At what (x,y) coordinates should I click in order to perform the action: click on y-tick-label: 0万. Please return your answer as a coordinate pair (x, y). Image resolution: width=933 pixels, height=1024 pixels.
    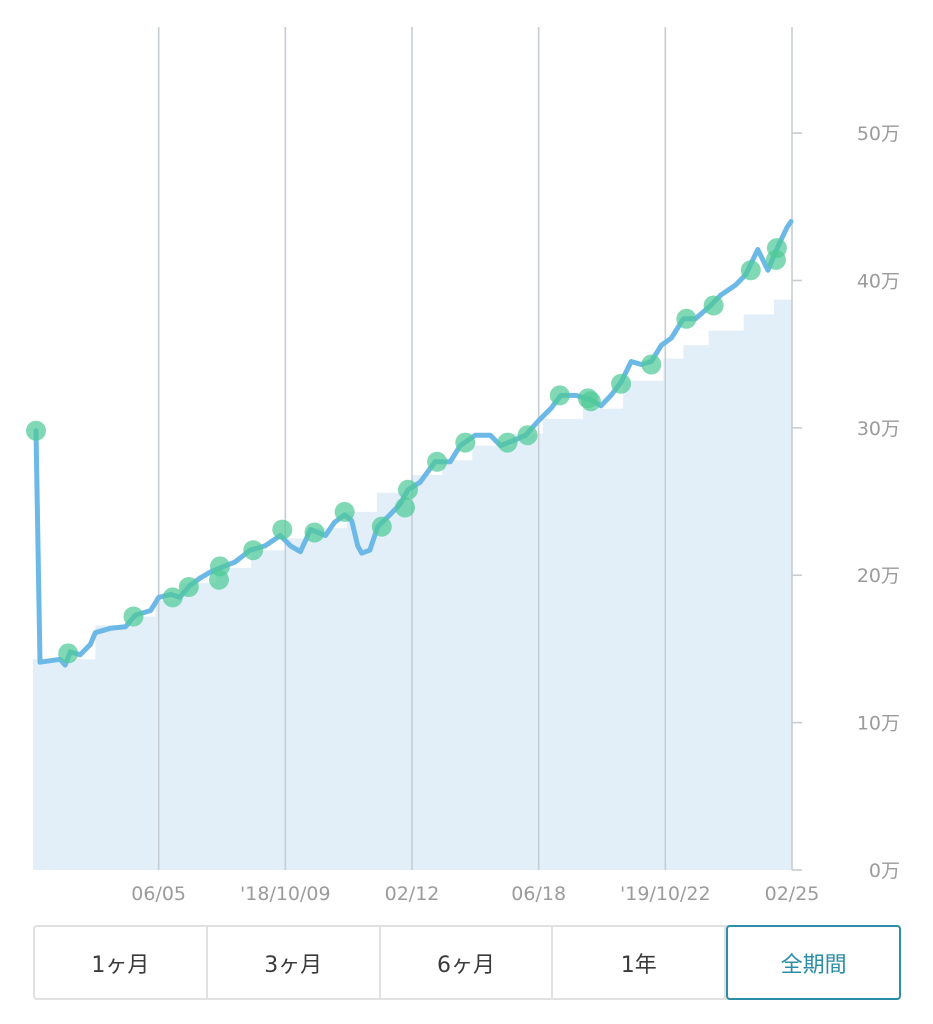
    Looking at the image, I should click on (884, 871).